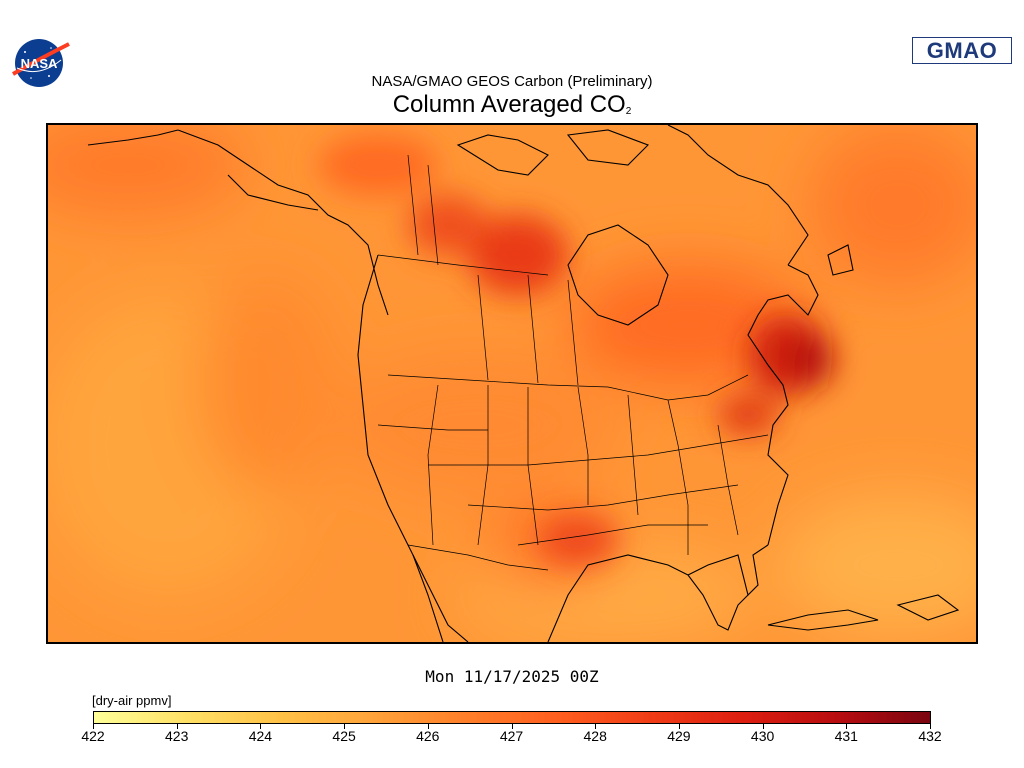  I want to click on gmao-logo-text: GMAO, so click(962, 50).